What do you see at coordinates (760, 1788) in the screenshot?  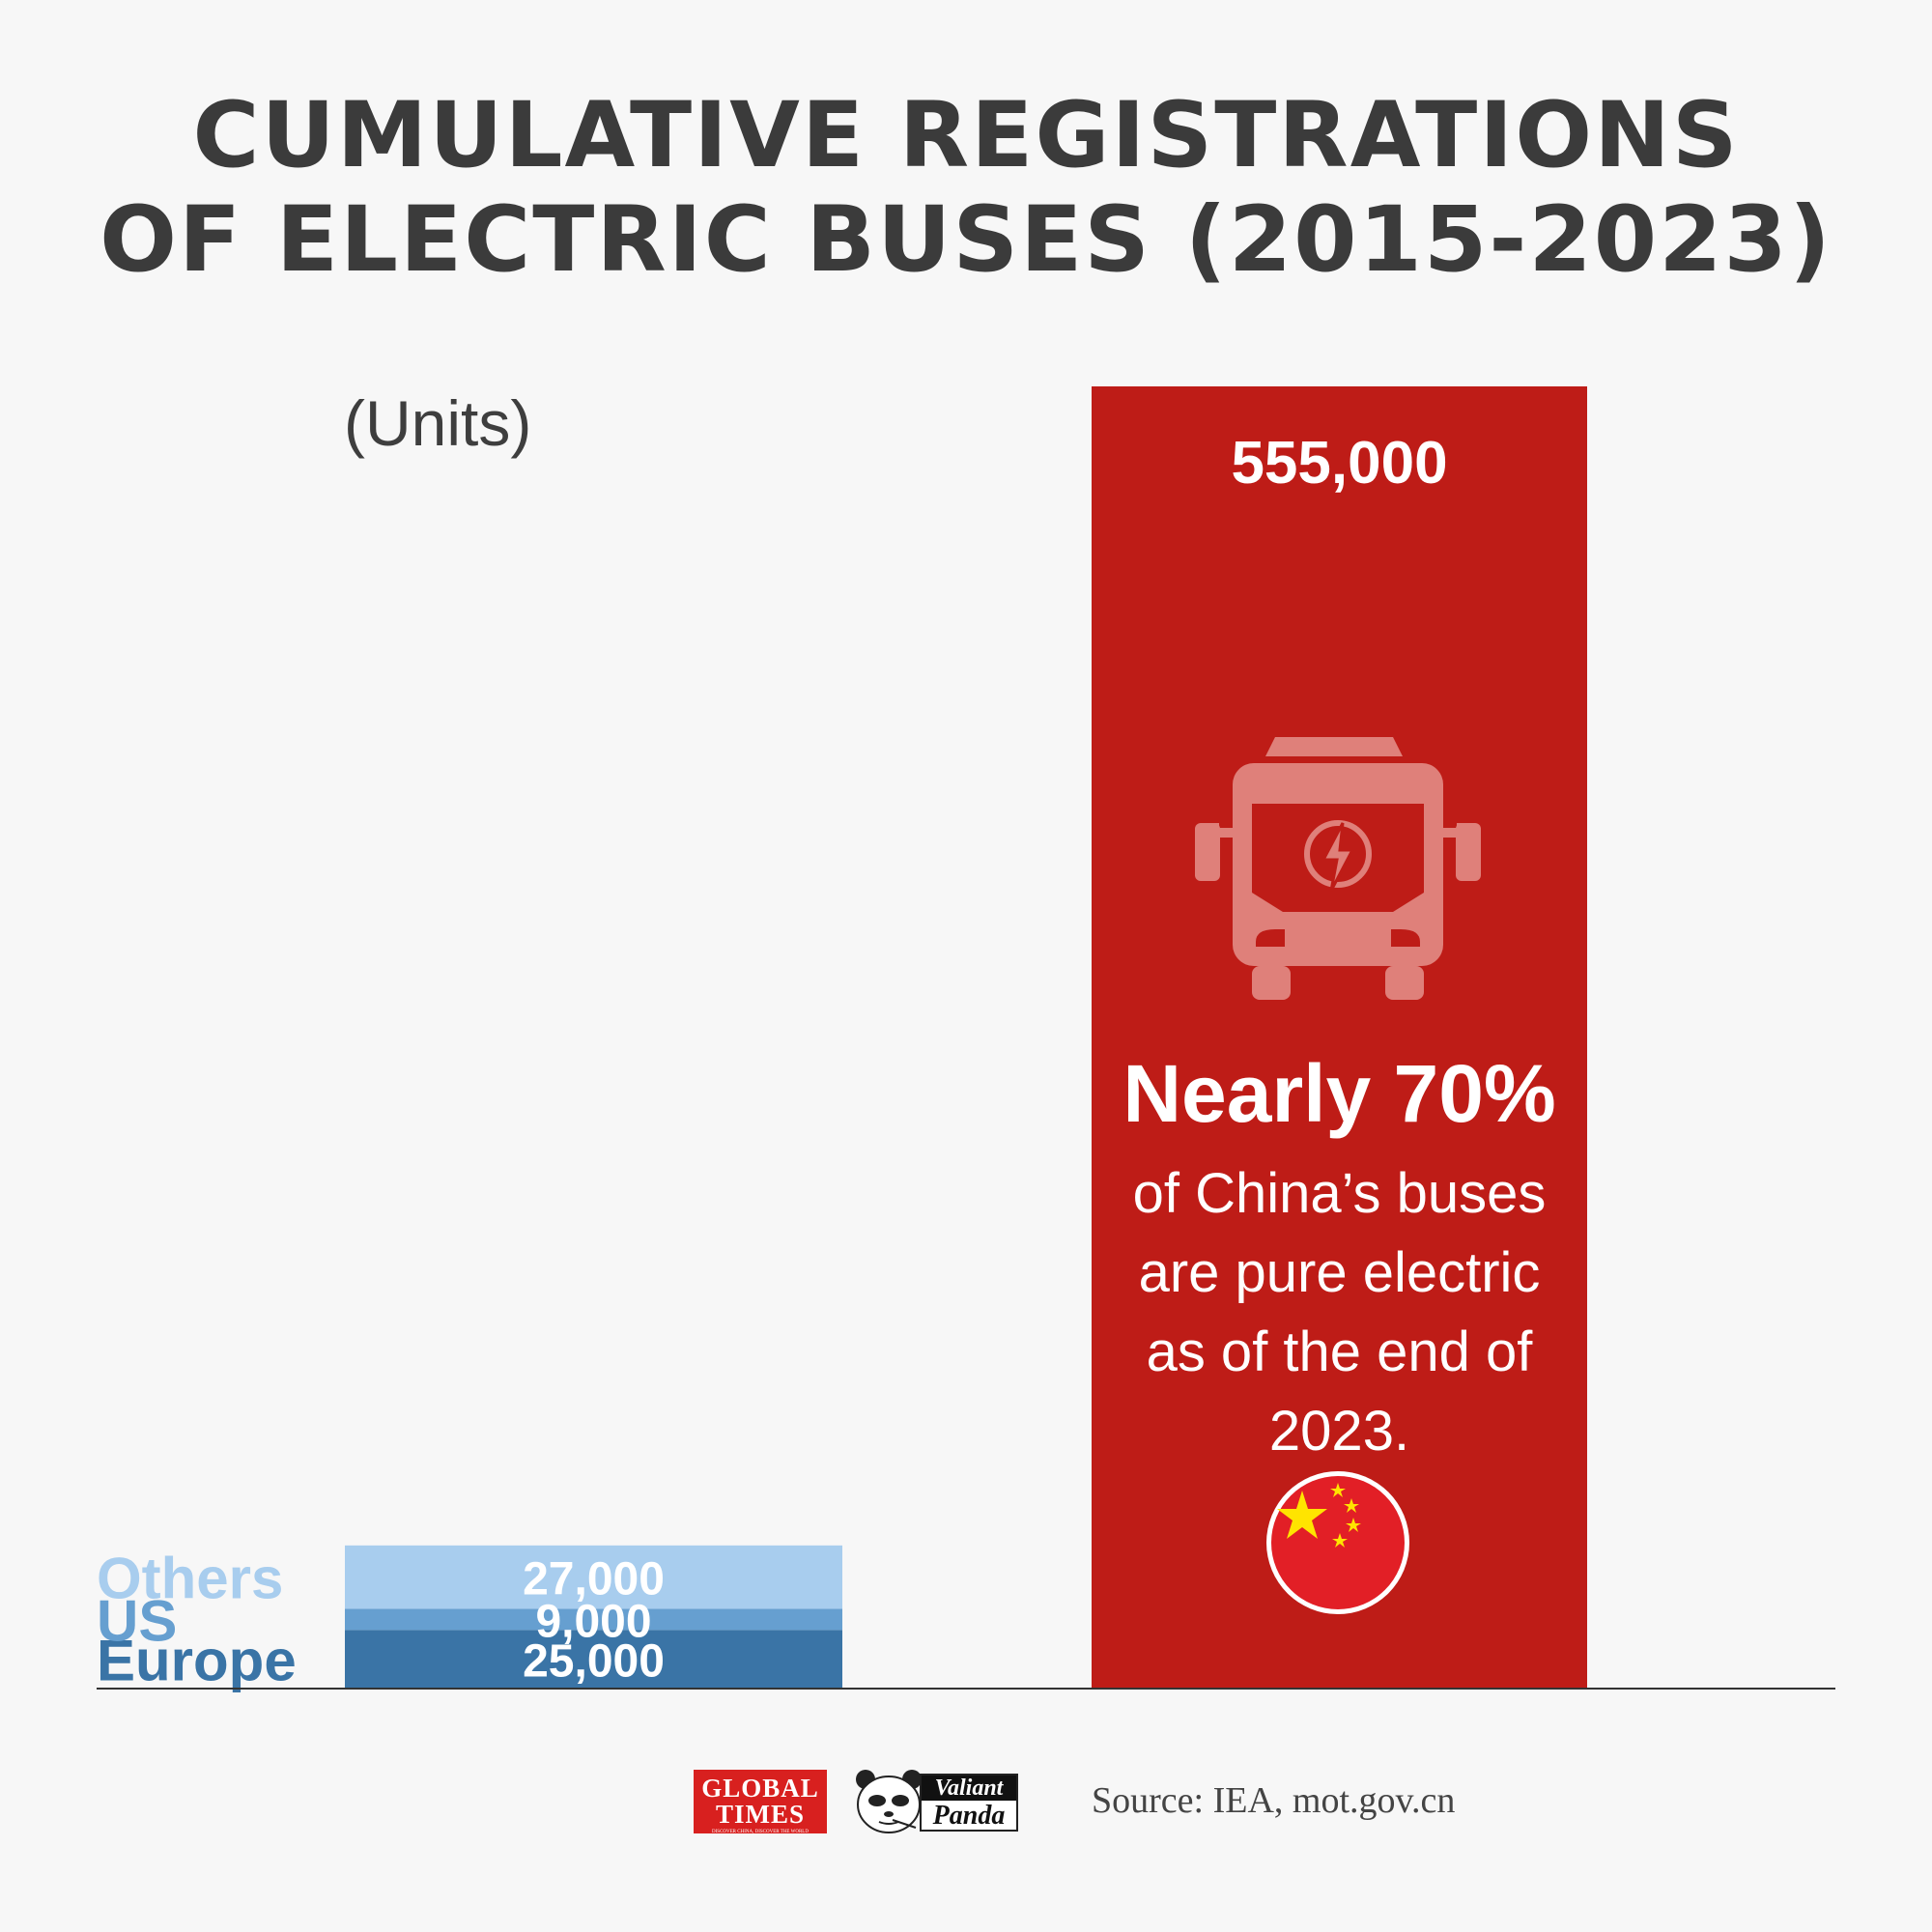 I see `logo-text-global: GLOBAL` at bounding box center [760, 1788].